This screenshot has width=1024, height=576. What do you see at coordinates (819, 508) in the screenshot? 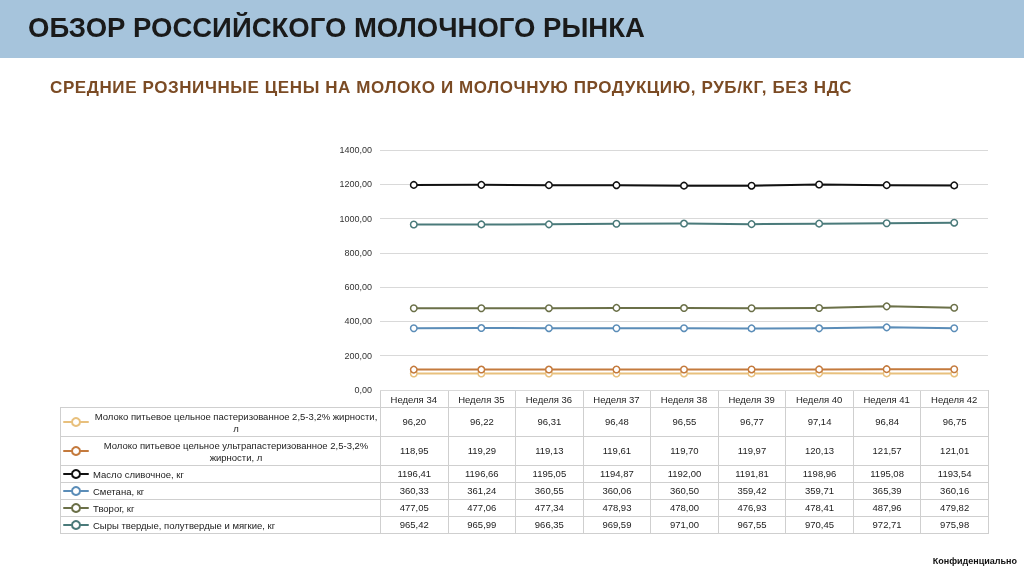
I see `data-label: 478,41` at bounding box center [819, 508].